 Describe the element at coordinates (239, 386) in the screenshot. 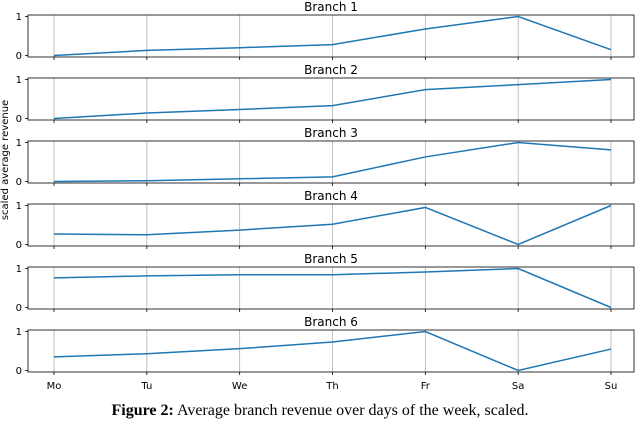

I see `x-tick-label: We` at that location.